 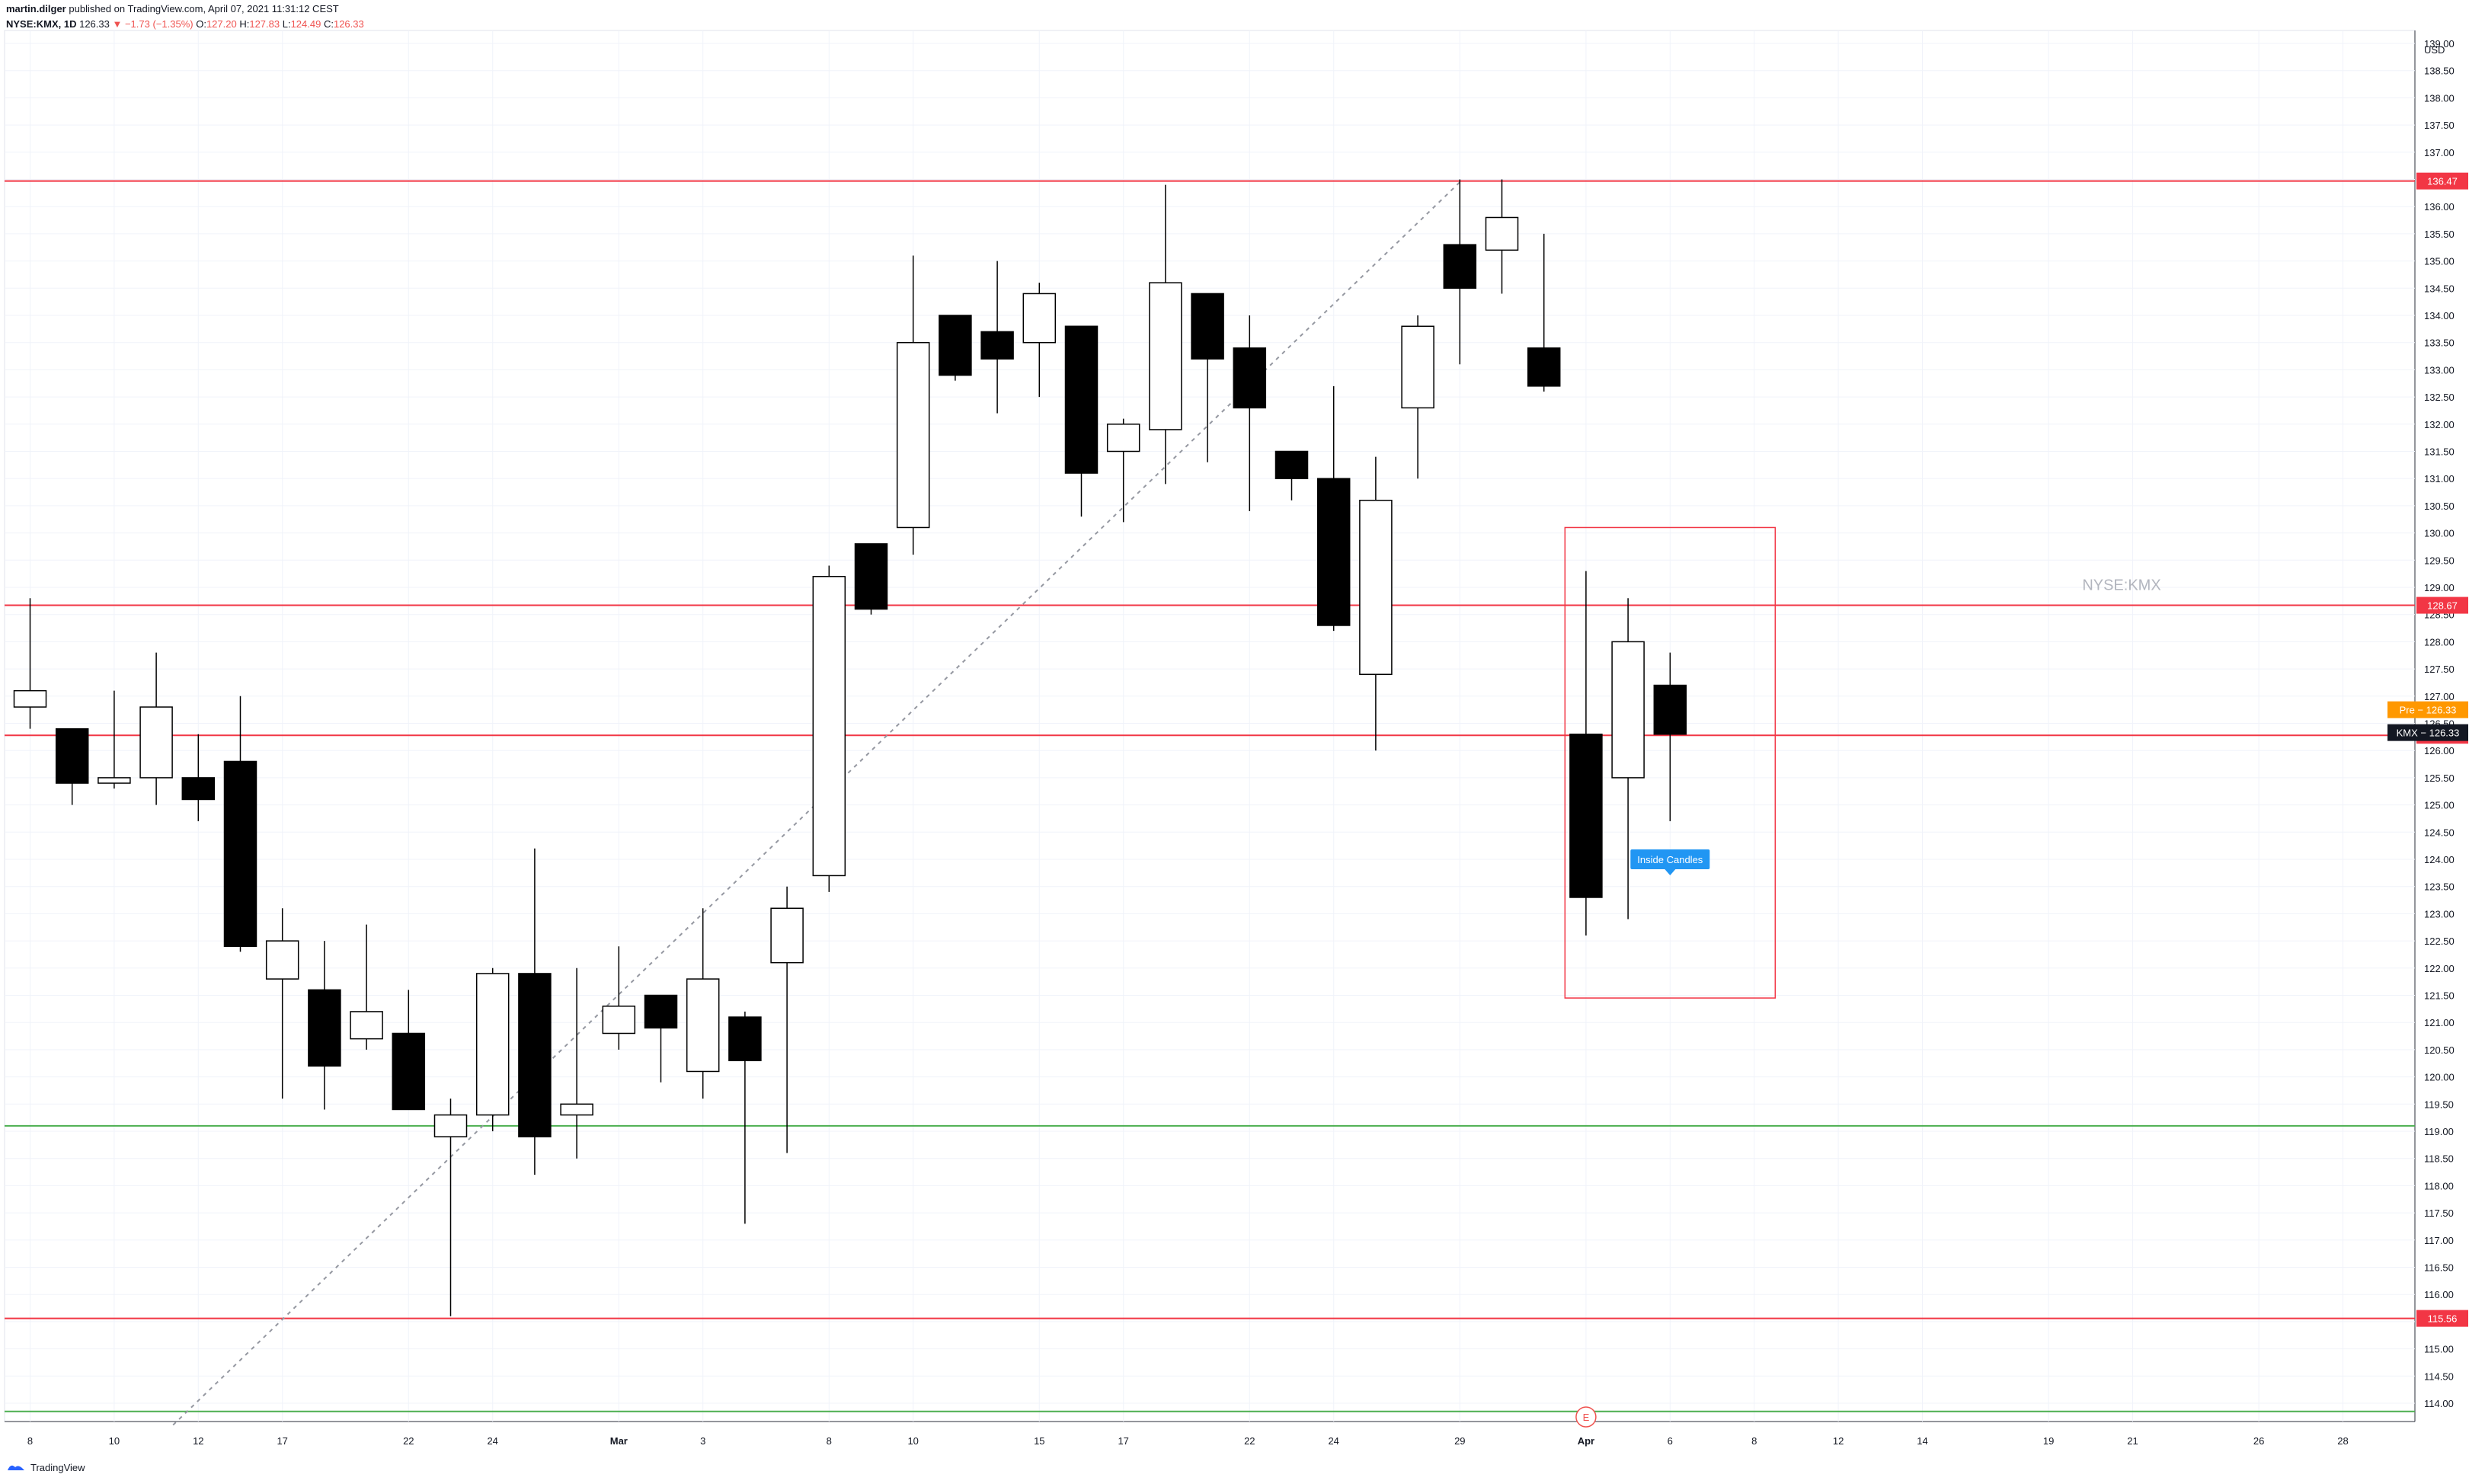 What do you see at coordinates (2439, 805) in the screenshot?
I see `price-tick-label: 125.00` at bounding box center [2439, 805].